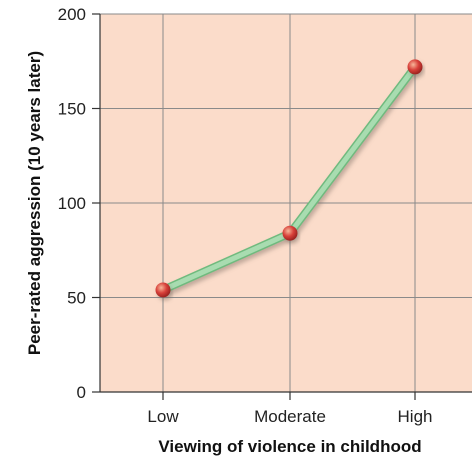 This screenshot has width=472, height=459. I want to click on y-tick-label: 100, so click(72, 203).